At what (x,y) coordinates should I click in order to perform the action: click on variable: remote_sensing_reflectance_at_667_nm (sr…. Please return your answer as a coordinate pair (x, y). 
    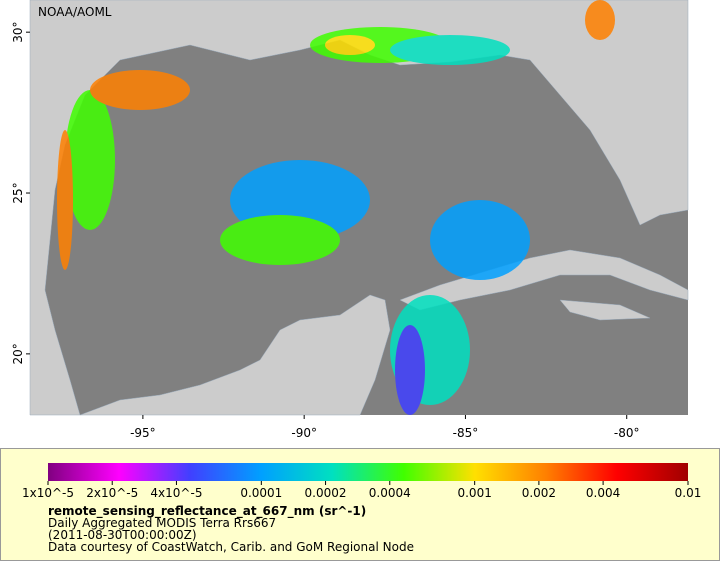
    Looking at the image, I should click on (207, 511).